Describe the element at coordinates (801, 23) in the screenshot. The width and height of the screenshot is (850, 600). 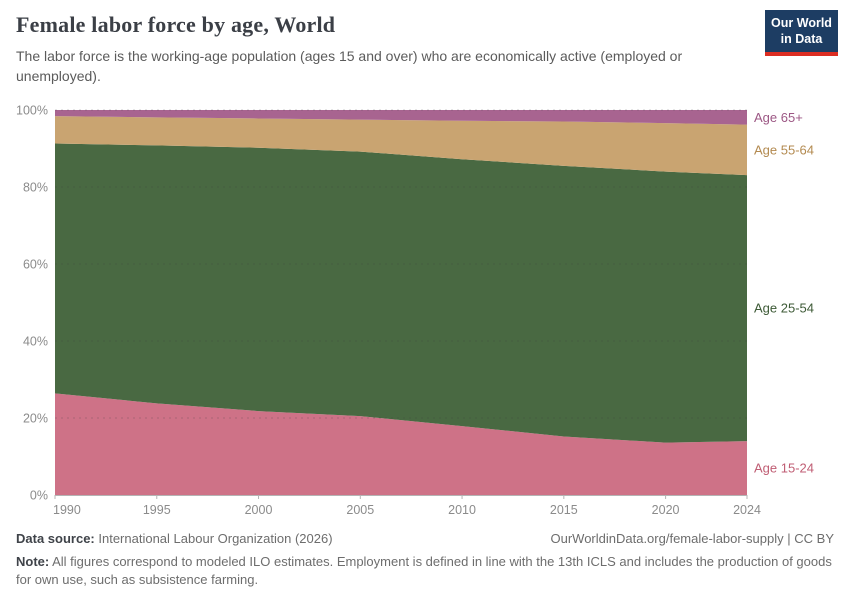
I see `owid-logo-line1: Our World` at that location.